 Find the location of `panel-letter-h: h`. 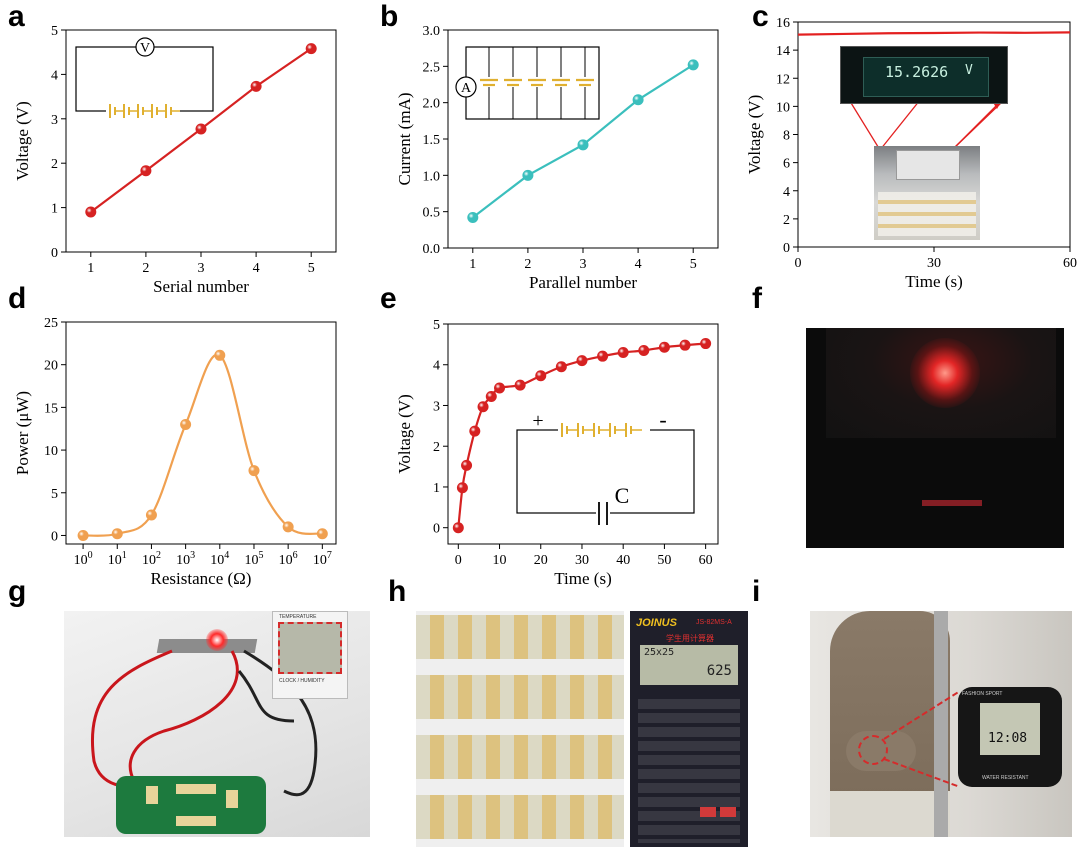

panel-letter-h: h is located at coordinates (397, 591).